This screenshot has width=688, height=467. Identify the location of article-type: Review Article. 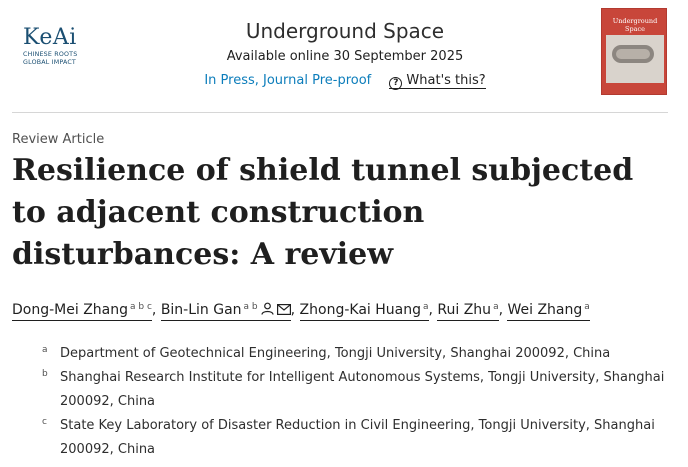
(58, 139).